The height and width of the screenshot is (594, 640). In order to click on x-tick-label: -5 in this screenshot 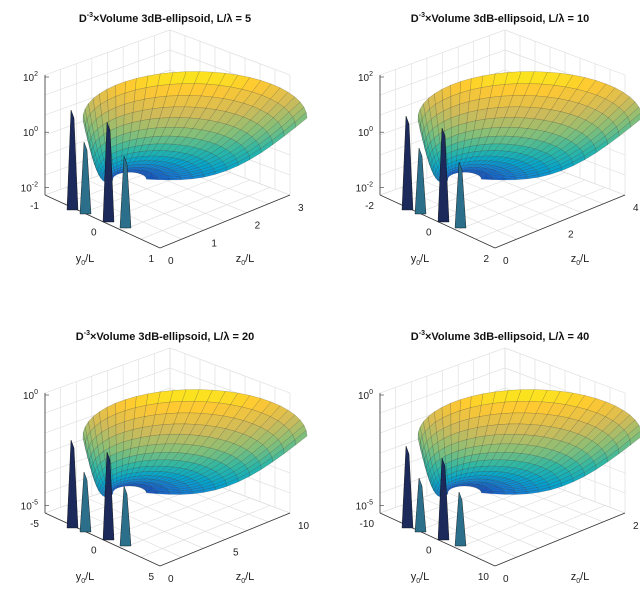, I will do `click(34, 524)`.